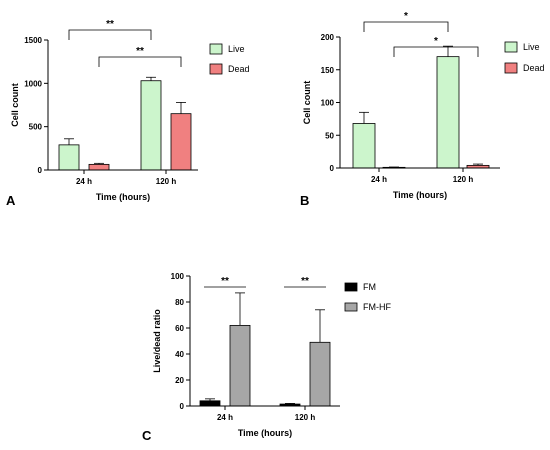  What do you see at coordinates (33, 83) in the screenshot?
I see `y-tick-label: 1000` at bounding box center [33, 83].